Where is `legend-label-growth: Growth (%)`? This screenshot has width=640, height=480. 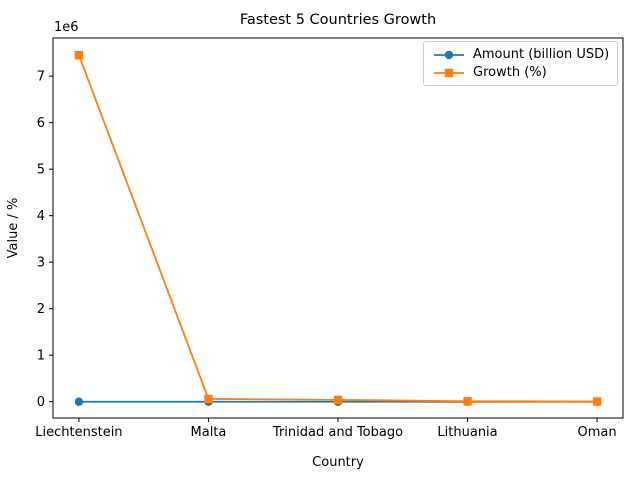 legend-label-growth: Growth (%) is located at coordinates (510, 72).